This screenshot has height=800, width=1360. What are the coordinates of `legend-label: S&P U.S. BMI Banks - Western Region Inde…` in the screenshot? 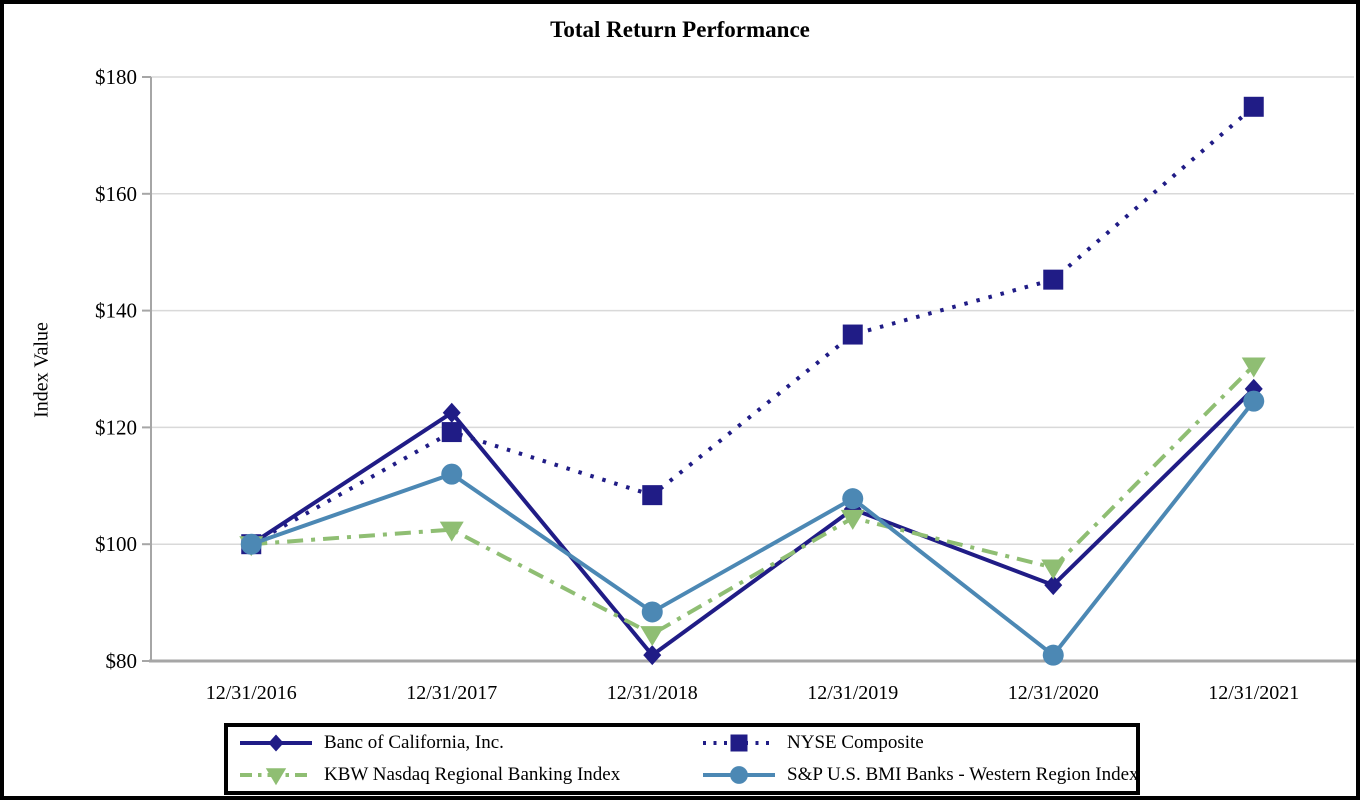 It's located at (963, 774).